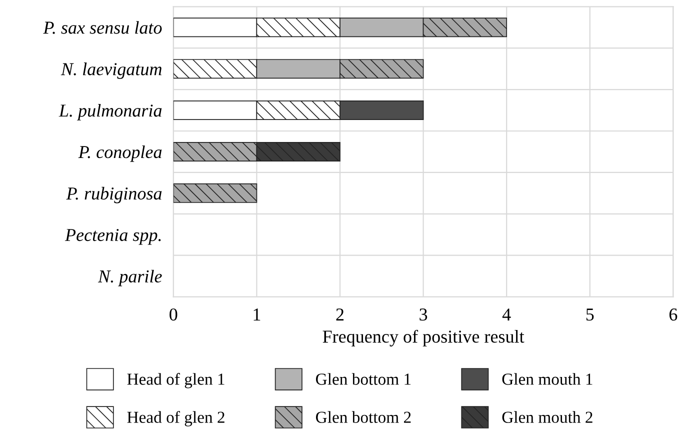  Describe the element at coordinates (120, 153) in the screenshot. I see `y-tick-label: P. conoplea` at that location.